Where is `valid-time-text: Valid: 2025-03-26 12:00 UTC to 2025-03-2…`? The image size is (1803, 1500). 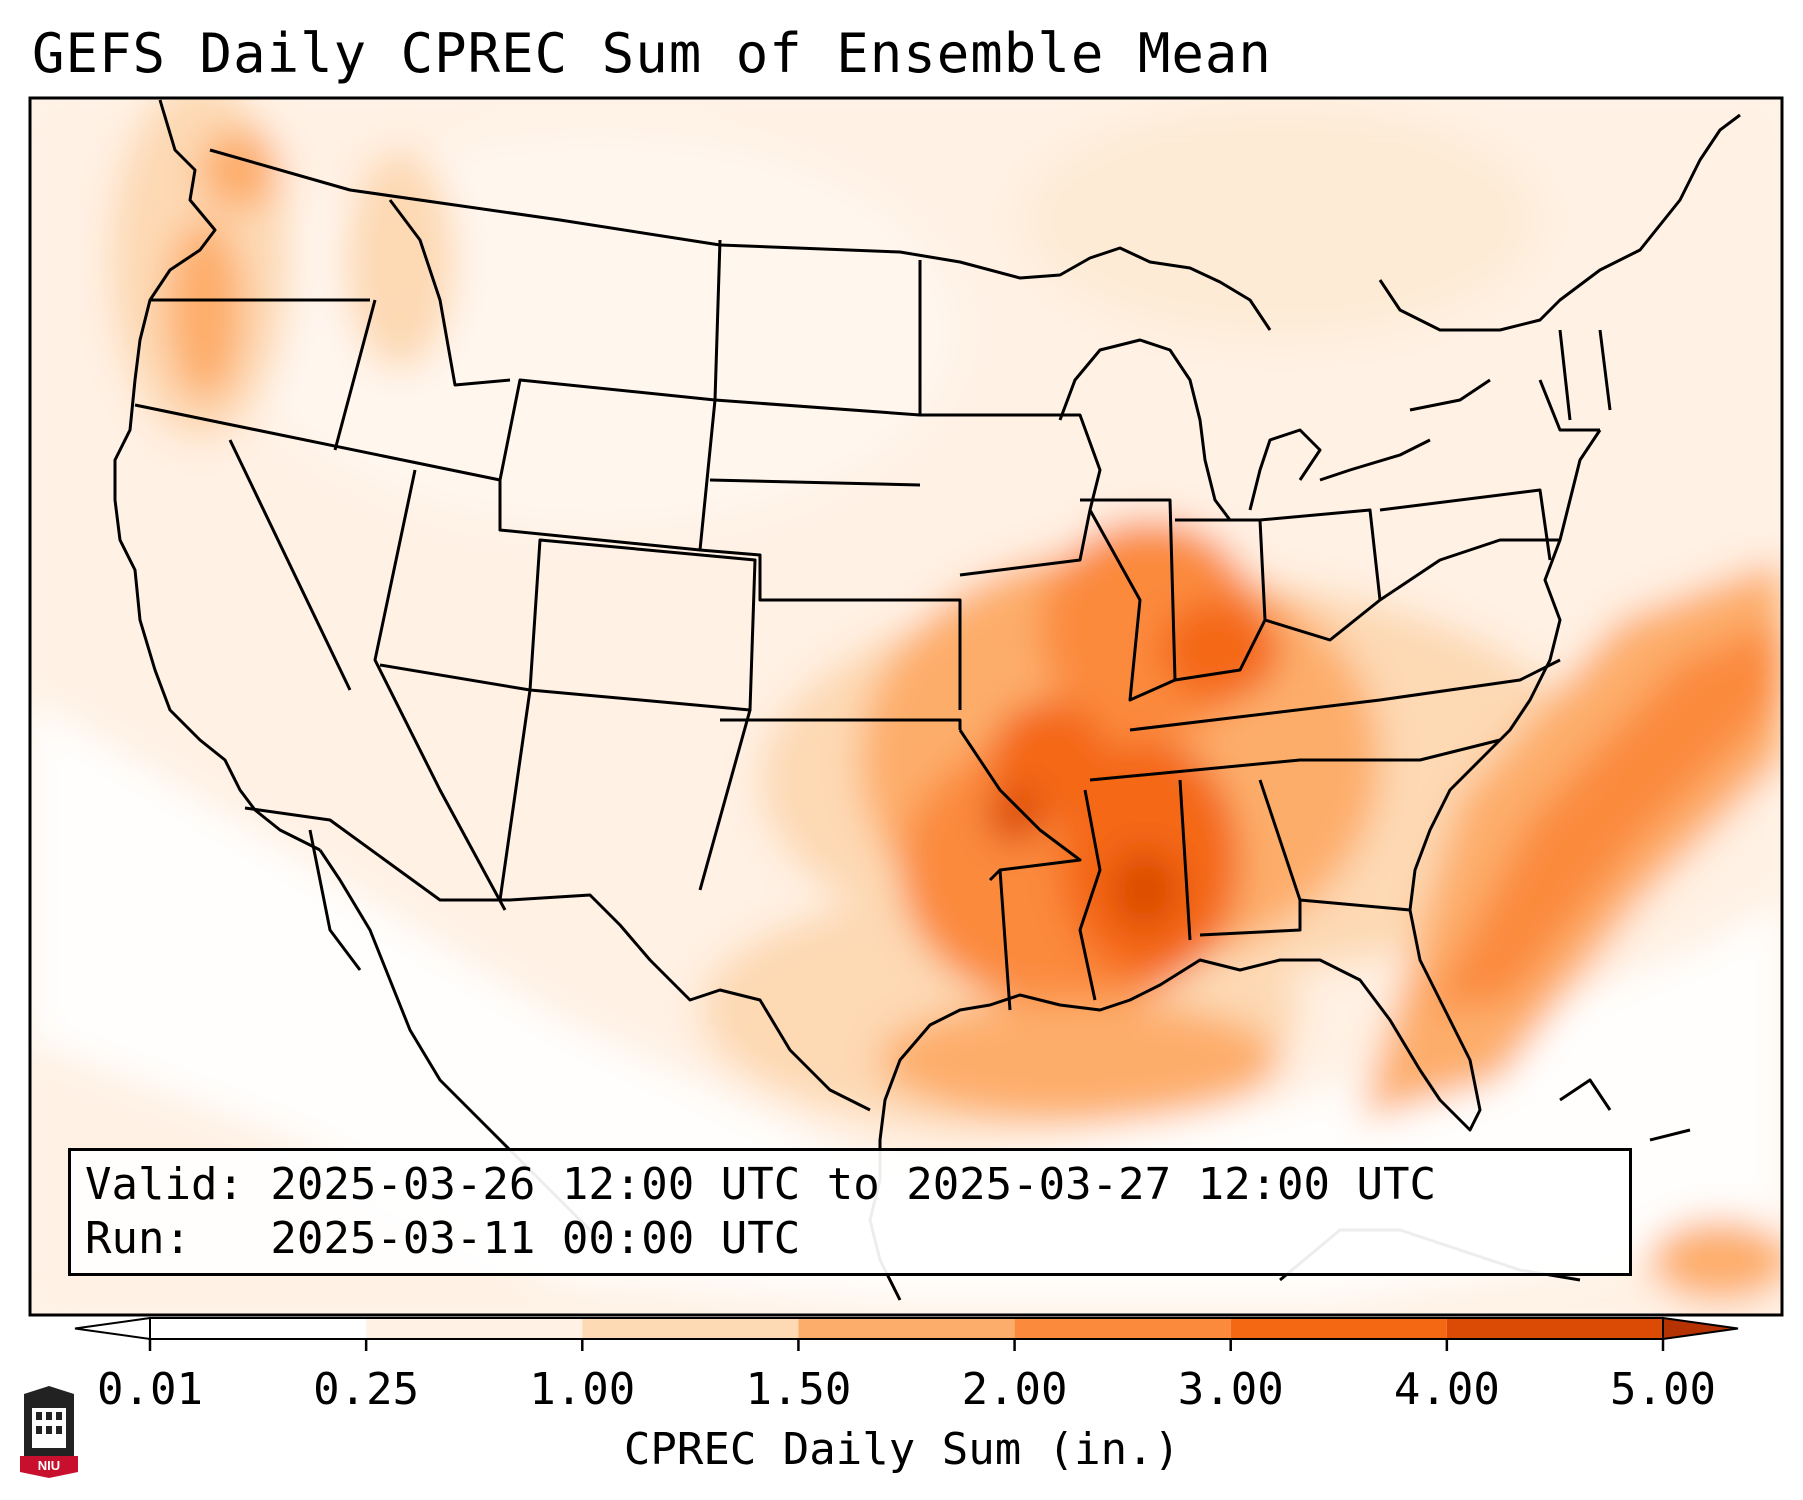 valid-time-text: Valid: 2025-03-26 12:00 UTC to 2025-03-2… is located at coordinates (761, 1184).